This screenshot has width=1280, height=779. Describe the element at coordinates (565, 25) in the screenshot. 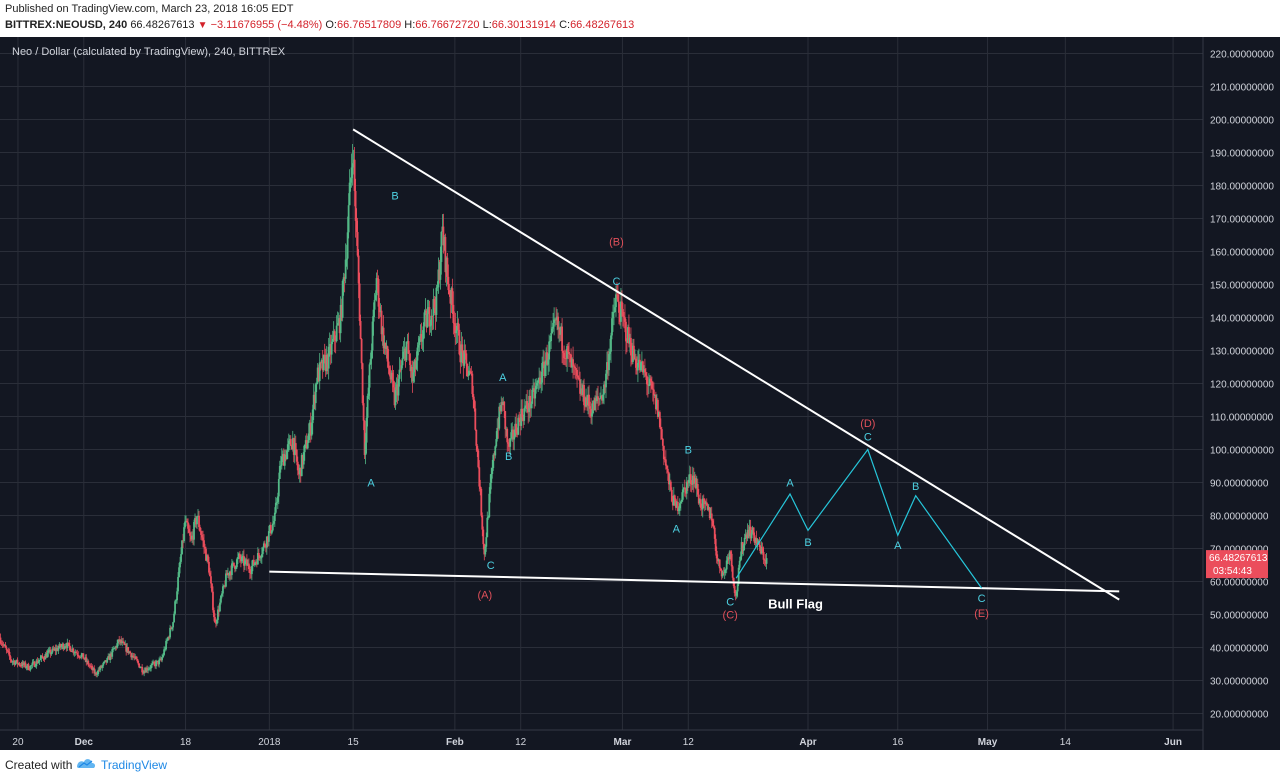

I see `close-label: C:` at that location.